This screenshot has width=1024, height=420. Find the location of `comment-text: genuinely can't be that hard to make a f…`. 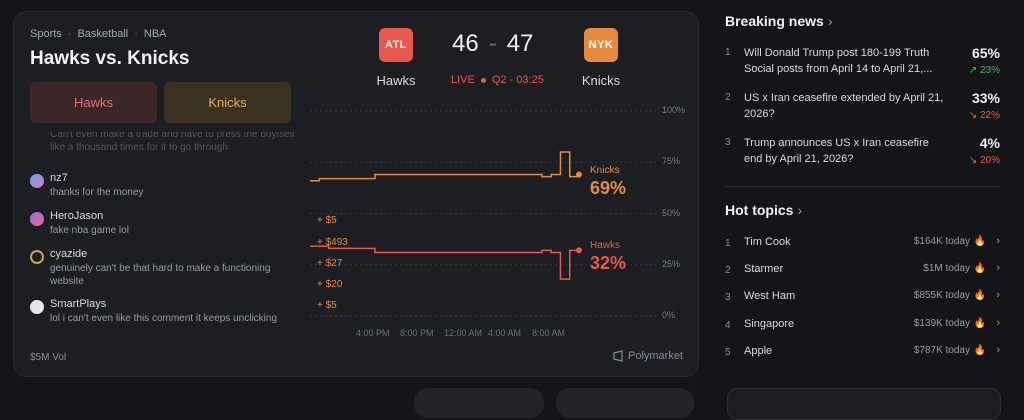

comment-text: genuinely can't be that hard to make a f… is located at coordinates (160, 275).